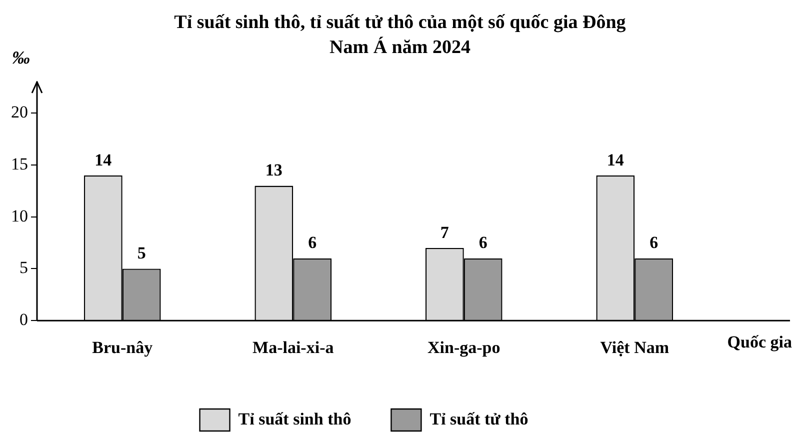  I want to click on y-tick-label: 5, so click(24, 268).